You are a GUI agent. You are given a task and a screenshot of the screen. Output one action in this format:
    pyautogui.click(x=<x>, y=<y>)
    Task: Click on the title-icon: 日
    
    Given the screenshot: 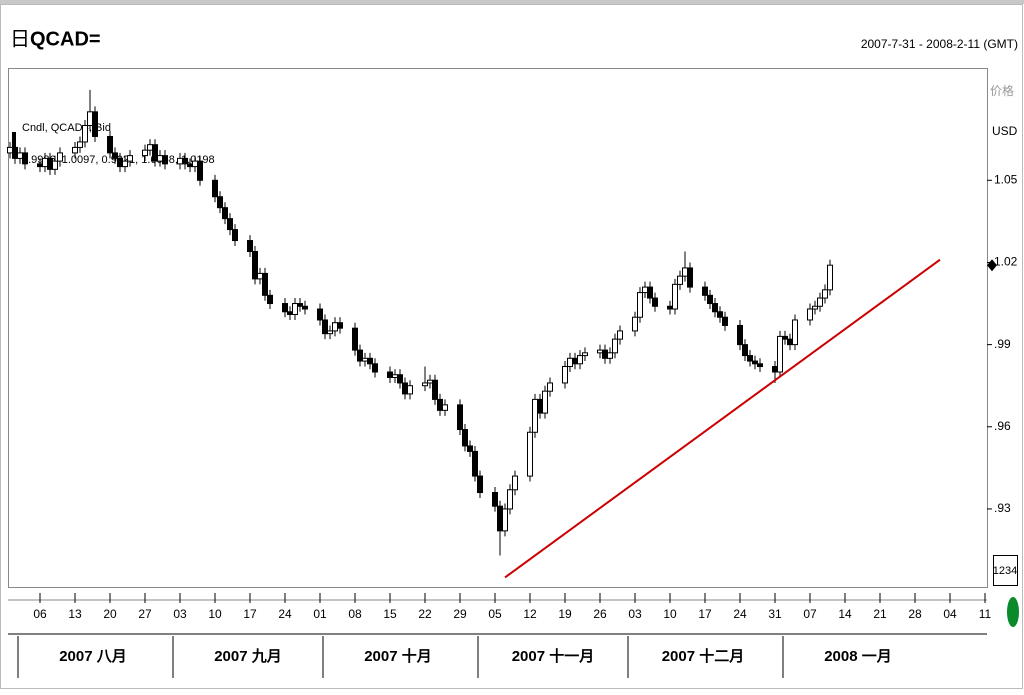 What is the action you would take?
    pyautogui.click(x=20, y=39)
    